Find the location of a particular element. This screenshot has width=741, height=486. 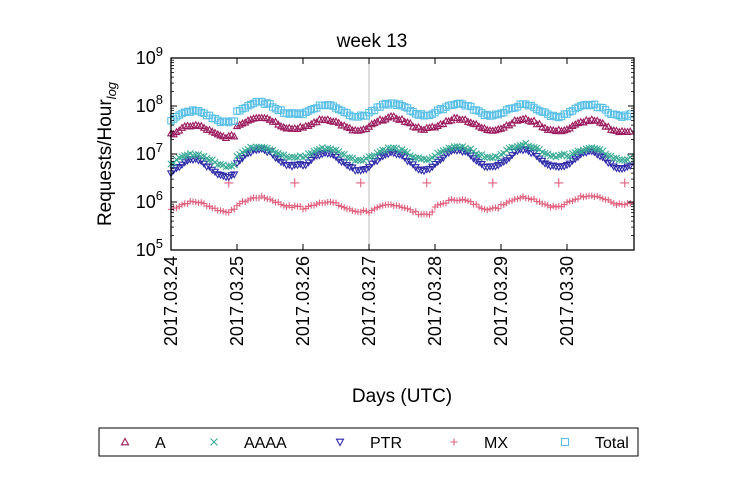

series-aaaa is located at coordinates (400, 155).